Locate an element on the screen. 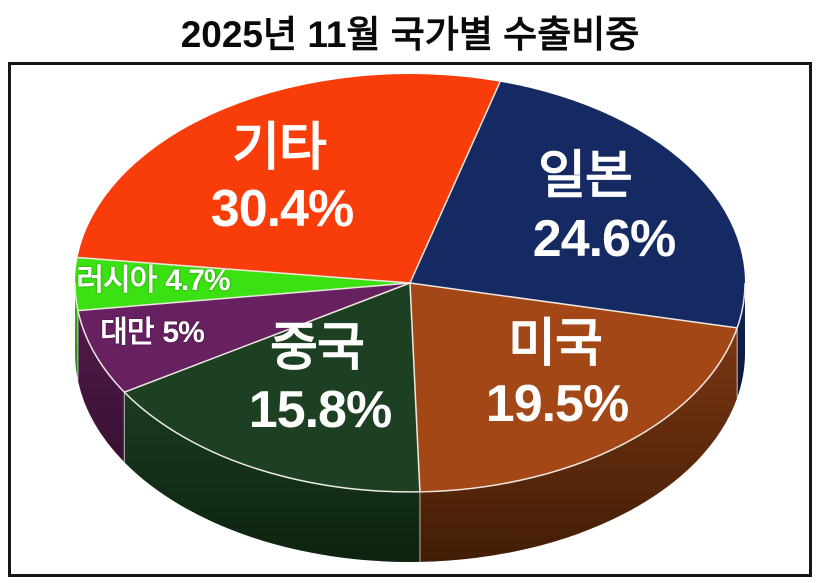 The width and height of the screenshot is (820, 583). slice-label-russia-pct: 4.7% is located at coordinates (197, 280).